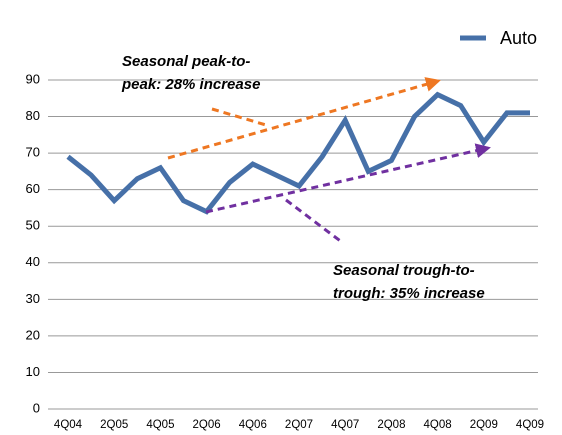 This screenshot has width=562, height=435. I want to click on x-tick-label: 2Q05, so click(114, 425).